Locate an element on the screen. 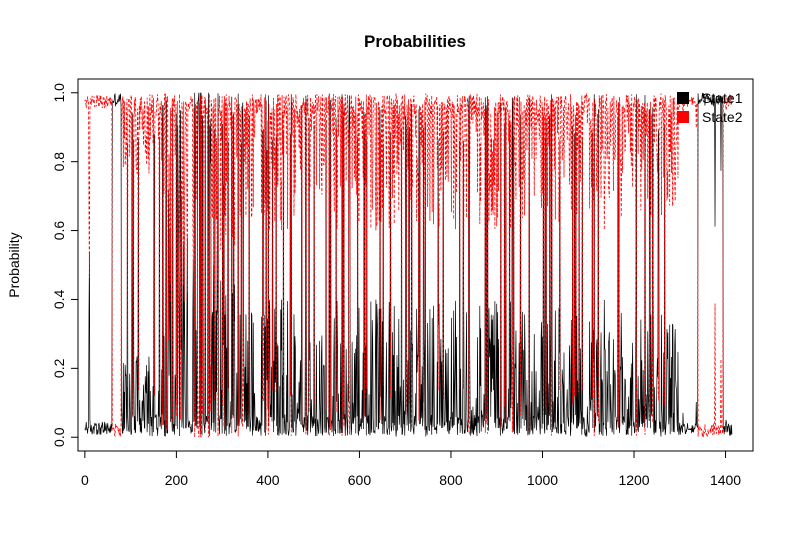 This screenshot has height=554, width=795. y-tick-label: 0.2 is located at coordinates (59, 368).